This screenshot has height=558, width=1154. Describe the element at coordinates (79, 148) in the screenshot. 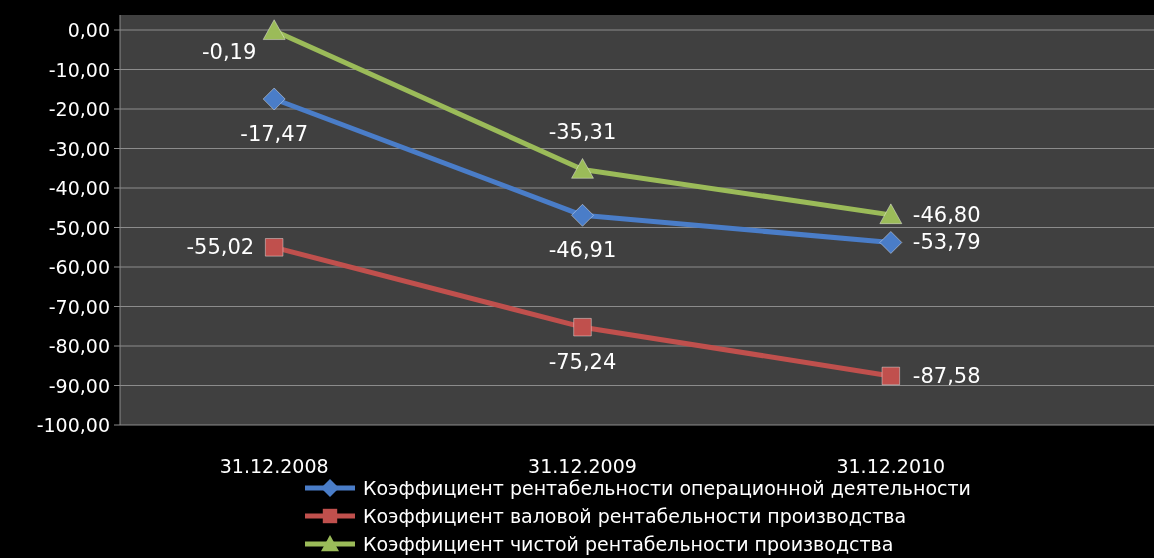

I see `y-tick-label: -30,00` at that location.